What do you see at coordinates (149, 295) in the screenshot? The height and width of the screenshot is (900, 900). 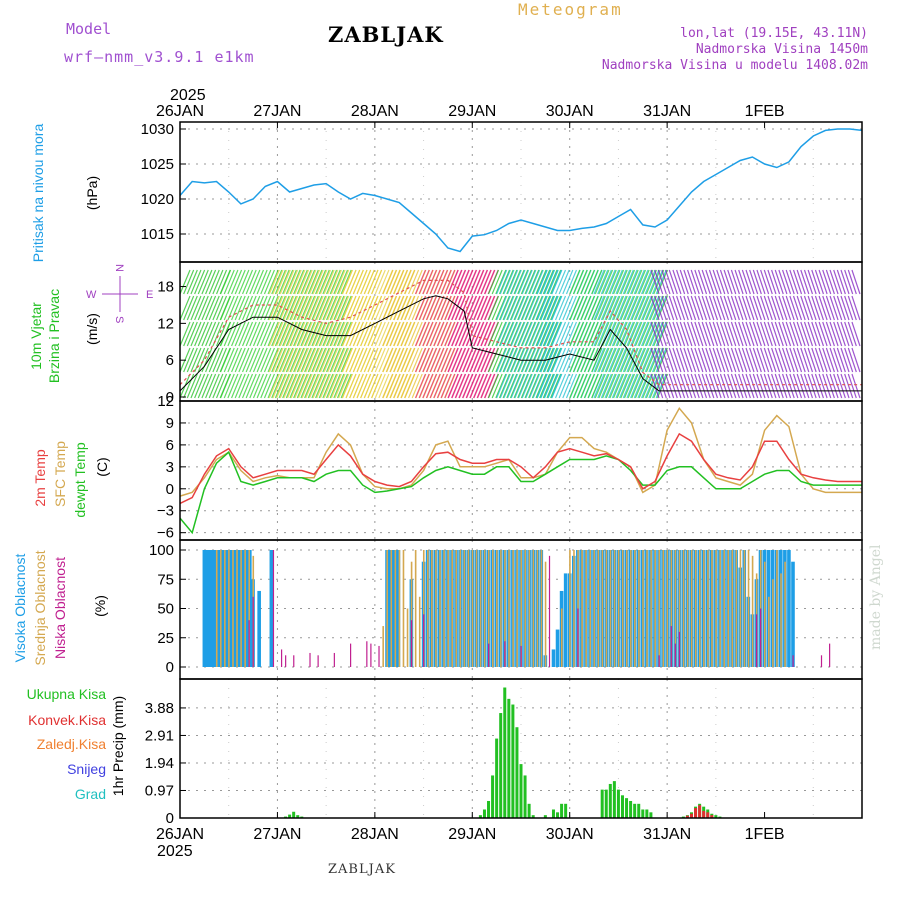 I see `compass-e: E` at bounding box center [149, 295].